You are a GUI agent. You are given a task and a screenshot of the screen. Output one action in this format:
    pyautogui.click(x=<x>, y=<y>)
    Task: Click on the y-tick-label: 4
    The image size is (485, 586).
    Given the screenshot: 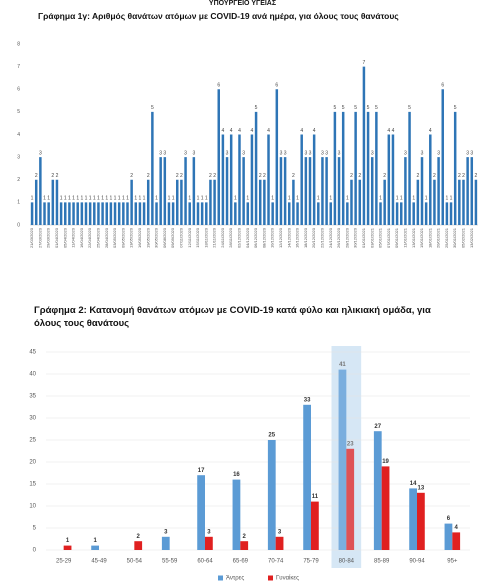 What is the action you would take?
    pyautogui.click(x=18, y=135)
    